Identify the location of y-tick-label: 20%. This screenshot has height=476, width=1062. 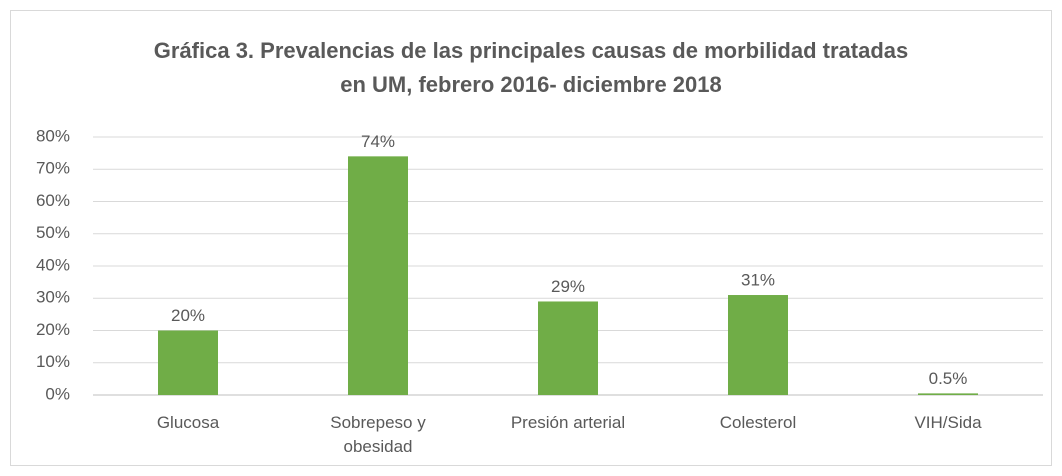
(53, 329).